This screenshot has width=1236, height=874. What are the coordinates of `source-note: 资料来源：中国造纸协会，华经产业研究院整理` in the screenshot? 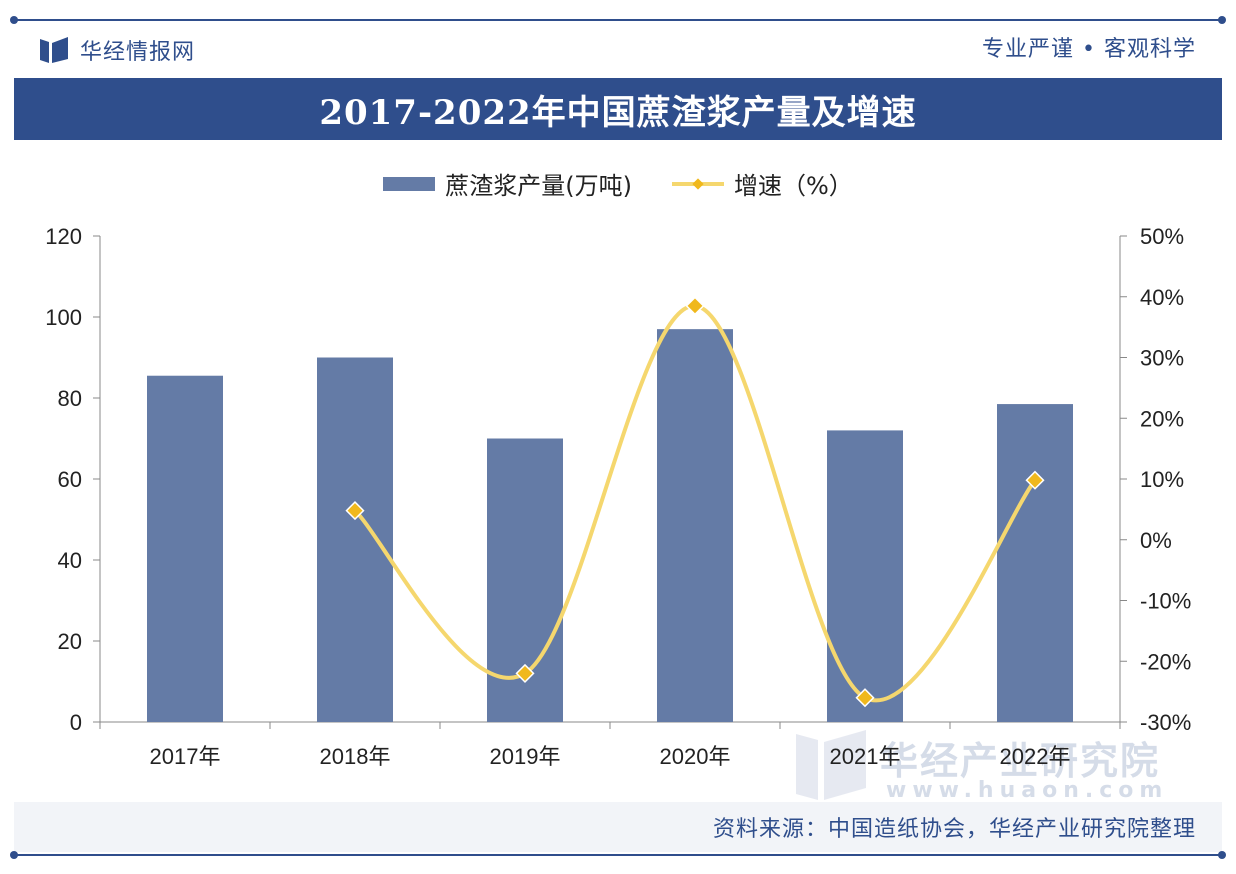 It's located at (954, 829).